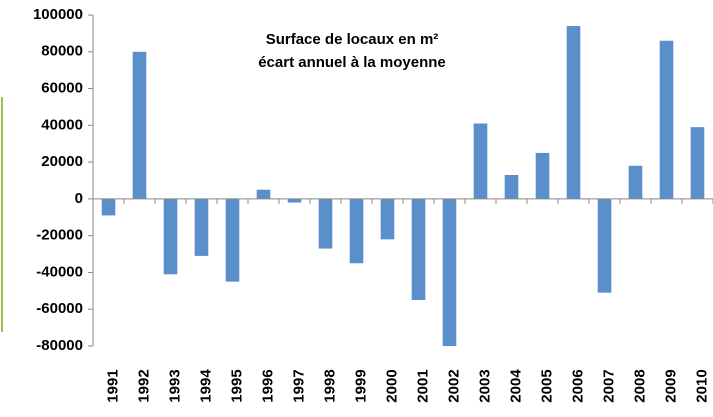  I want to click on x-tick-label: 2005, so click(546, 385).